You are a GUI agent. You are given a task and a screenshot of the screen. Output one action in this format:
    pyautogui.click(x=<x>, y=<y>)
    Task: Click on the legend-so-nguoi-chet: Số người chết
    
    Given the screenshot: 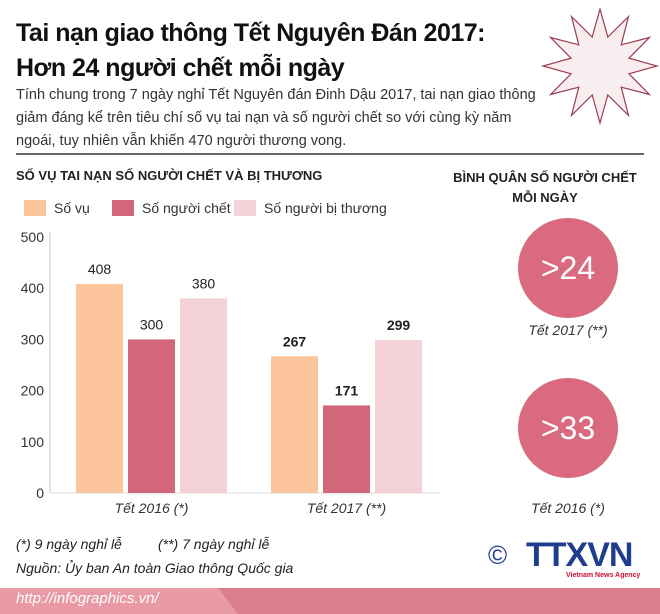 What is the action you would take?
    pyautogui.click(x=171, y=208)
    